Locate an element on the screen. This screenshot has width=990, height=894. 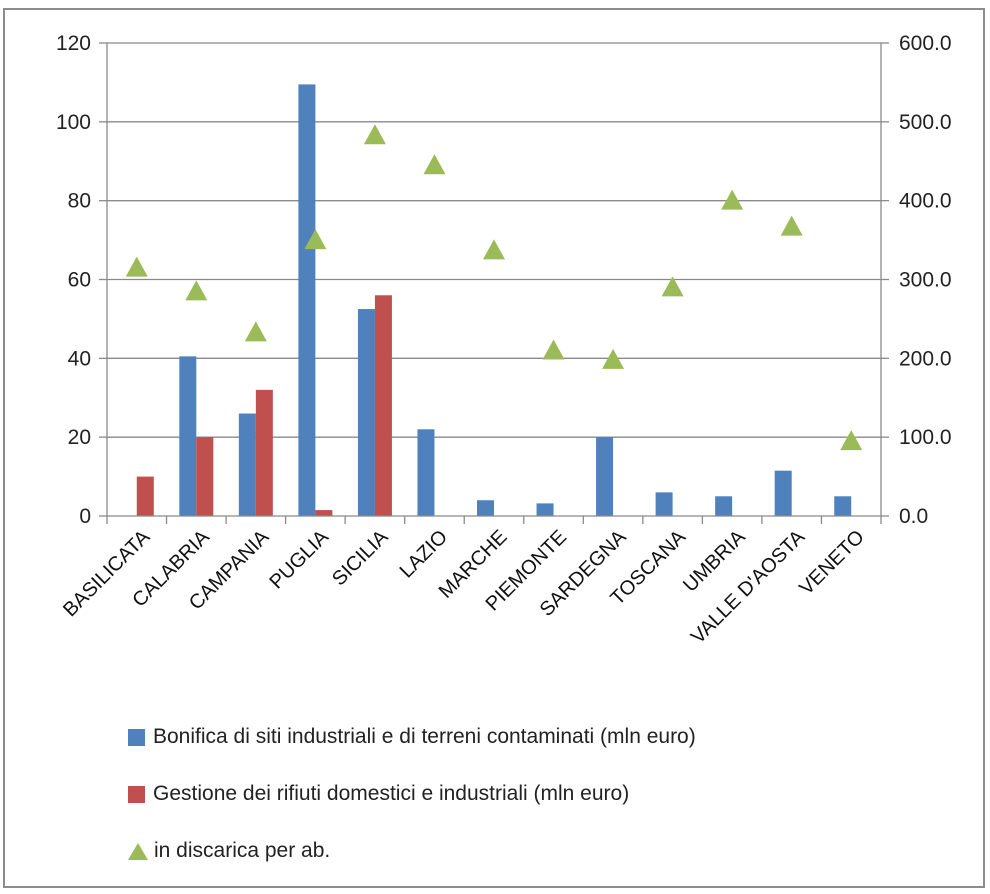
y-left-tick-label: 100 is located at coordinates (73, 122).